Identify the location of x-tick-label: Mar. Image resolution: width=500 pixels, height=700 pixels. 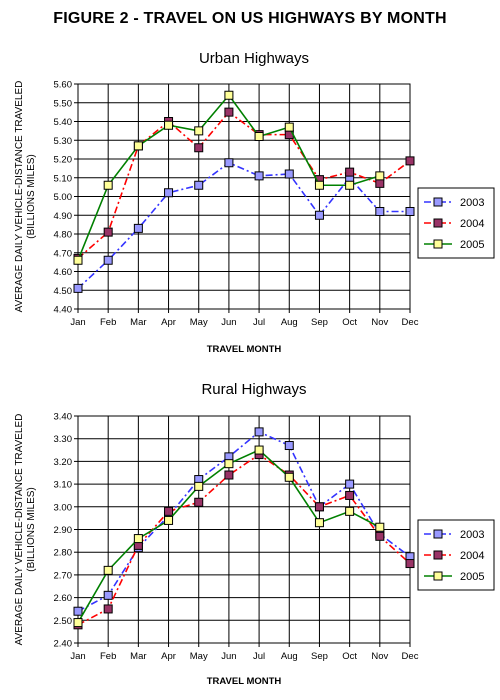
(138, 656).